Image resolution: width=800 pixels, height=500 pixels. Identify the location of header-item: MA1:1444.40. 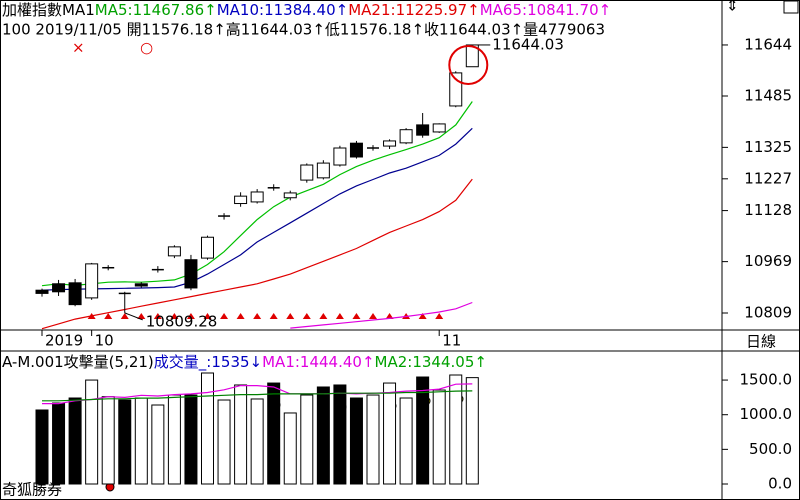
(312, 362).